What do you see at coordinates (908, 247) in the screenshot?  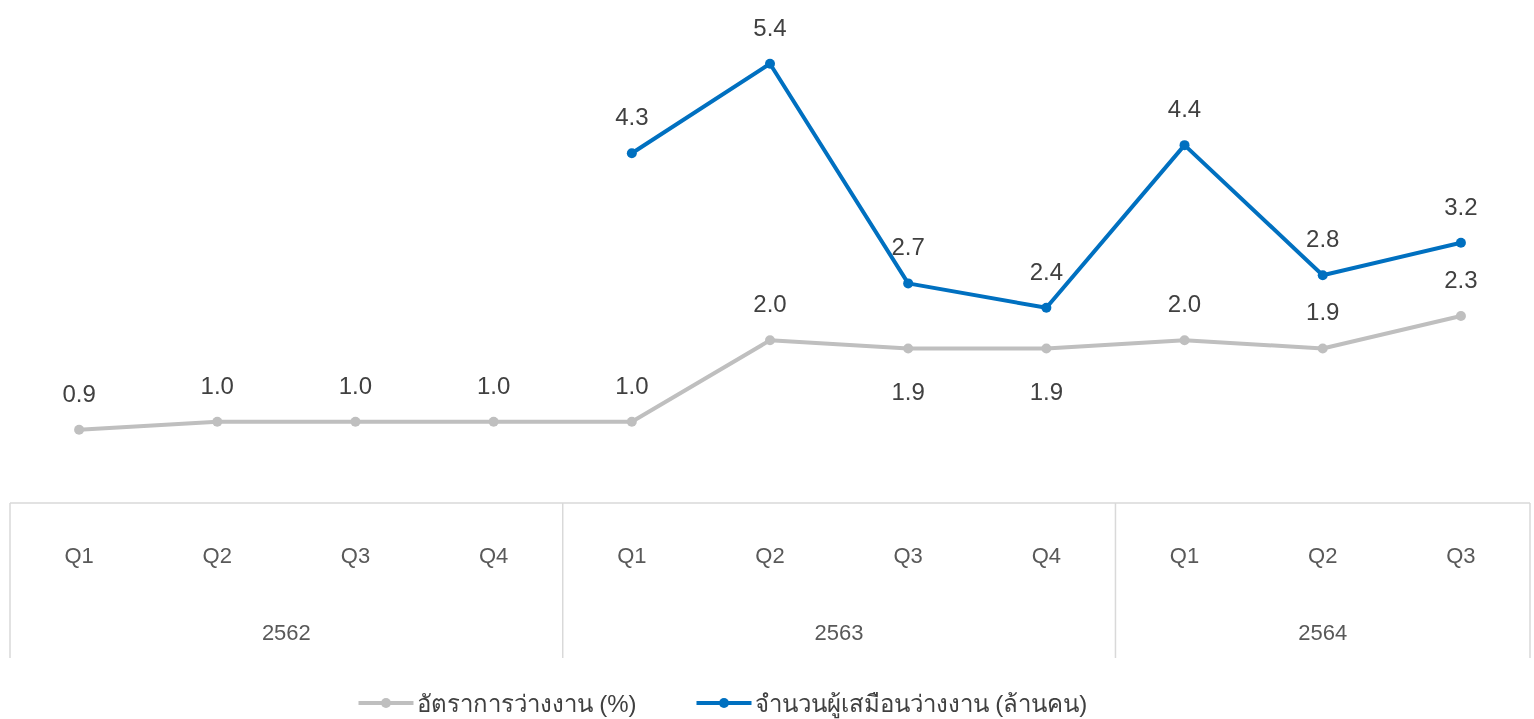 I see `data-label: 2.7` at bounding box center [908, 247].